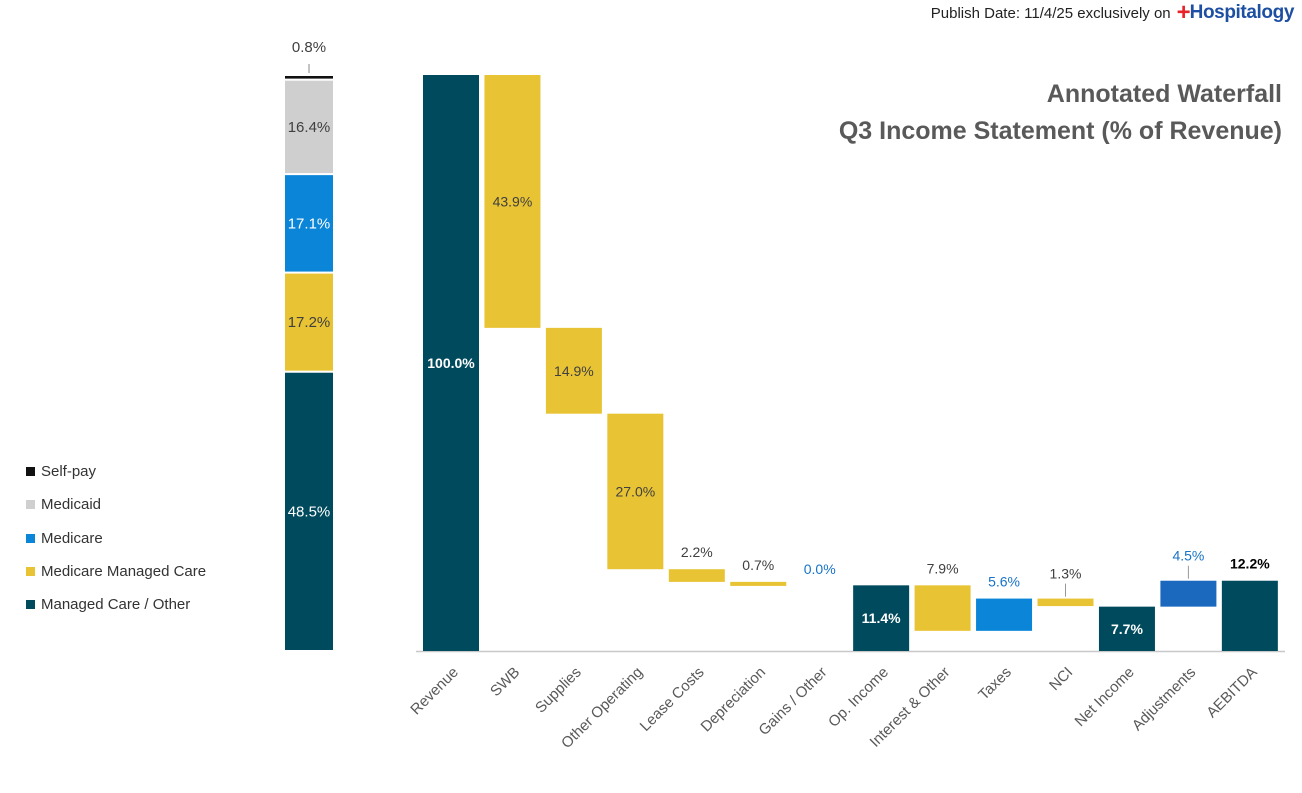  Describe the element at coordinates (1105, 697) in the screenshot. I see `category-label-net-income: Net Income` at that location.